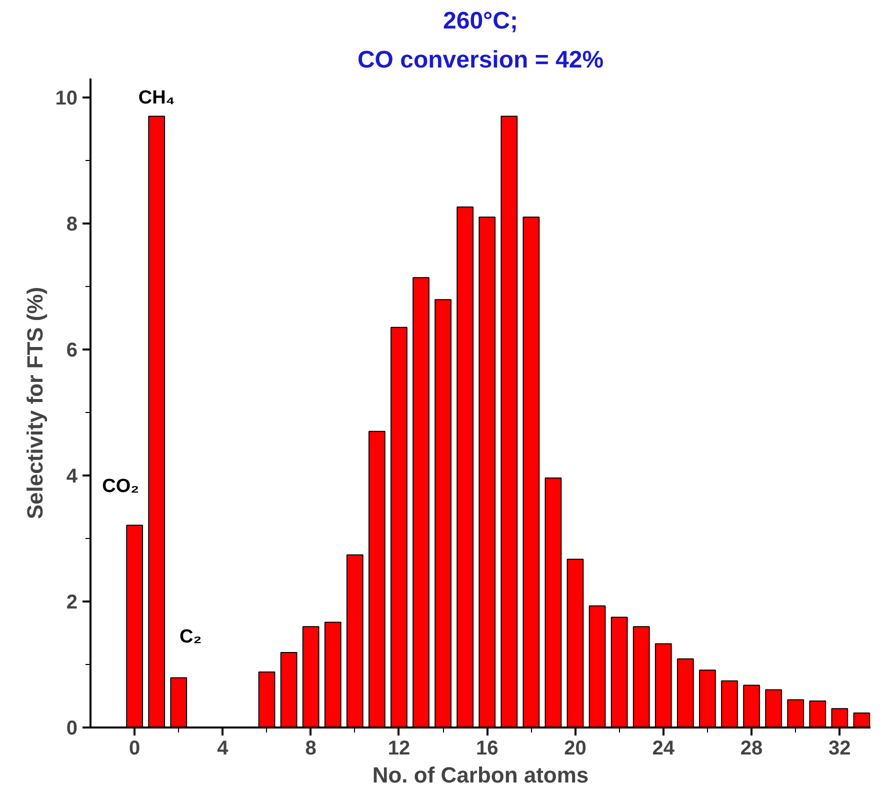 The image size is (883, 794). Describe the element at coordinates (72, 350) in the screenshot. I see `y-tick-label: 6` at that location.